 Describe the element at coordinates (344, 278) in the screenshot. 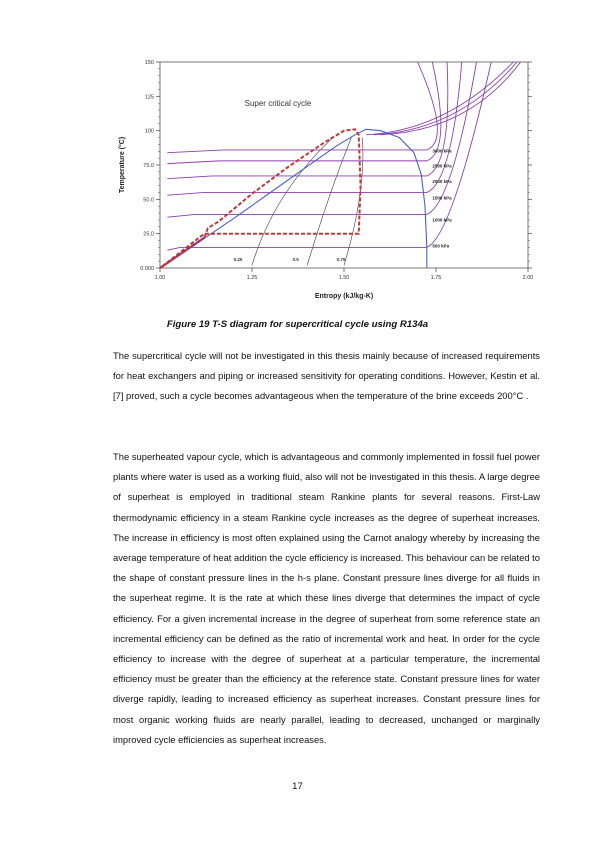

I see `x-tick-label: 1.50` at that location.